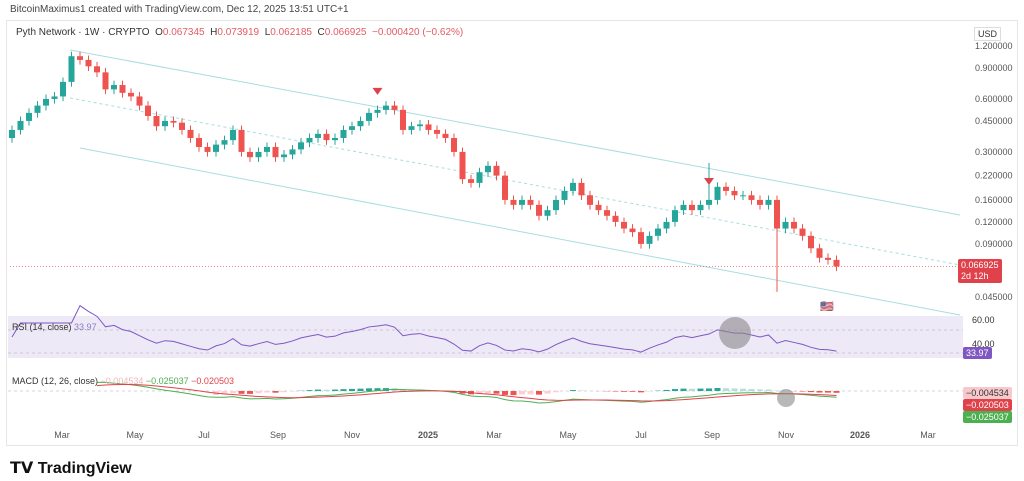  Describe the element at coordinates (994, 68) in the screenshot. I see `price-tick: 0.900000` at that location.